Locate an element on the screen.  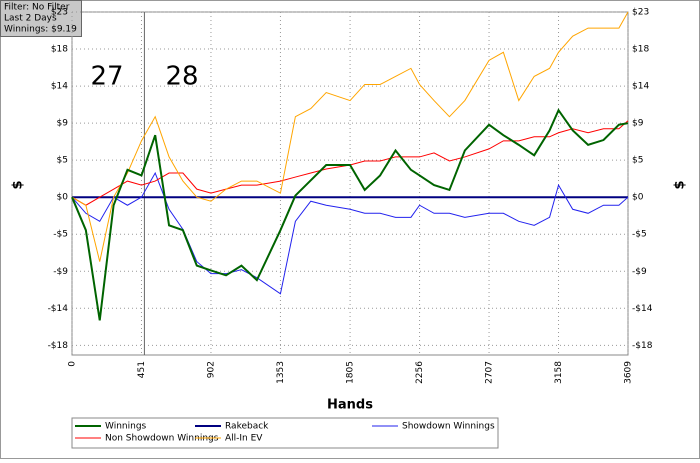
y2-tick-label: $18 is located at coordinates (640, 50).